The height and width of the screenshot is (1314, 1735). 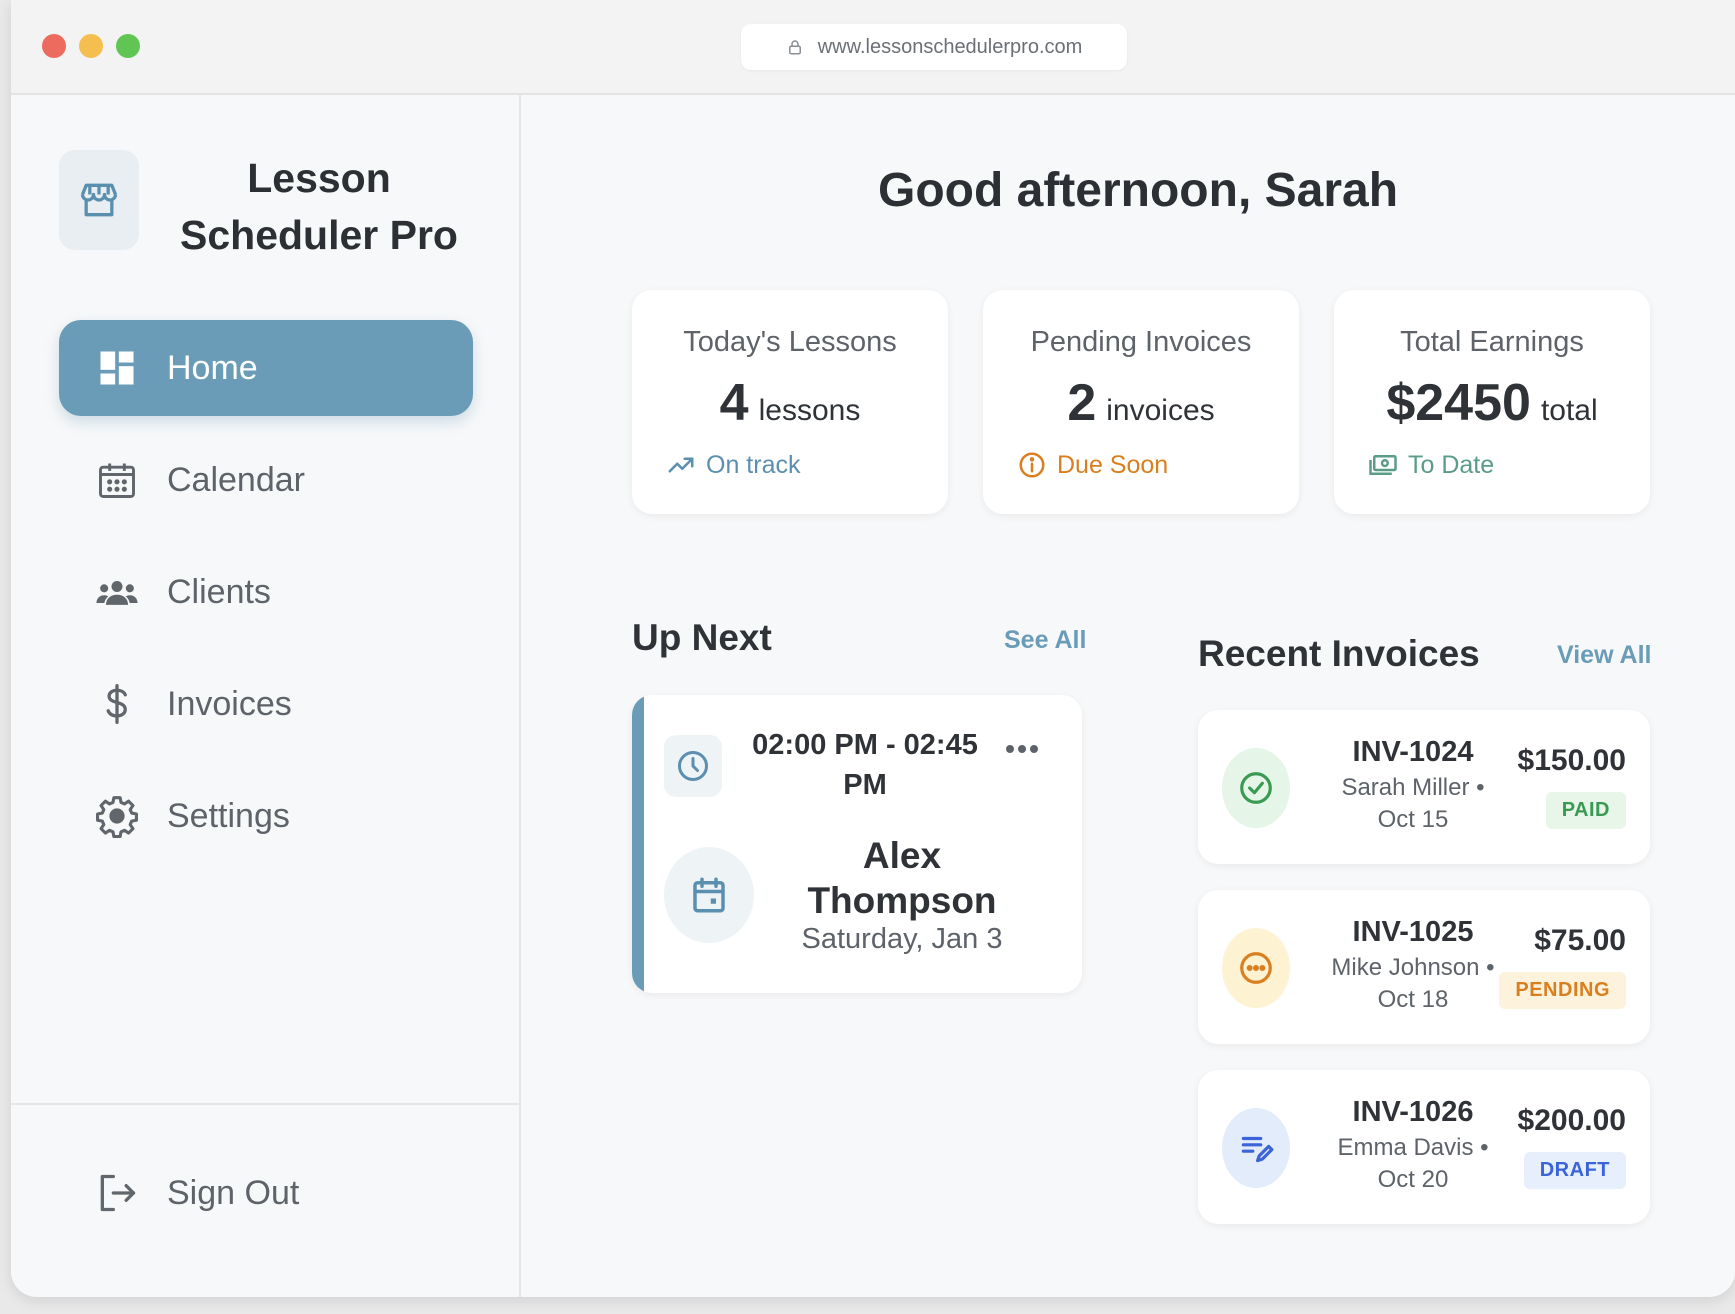 What do you see at coordinates (91, 46) in the screenshot?
I see `minimize-window-button` at bounding box center [91, 46].